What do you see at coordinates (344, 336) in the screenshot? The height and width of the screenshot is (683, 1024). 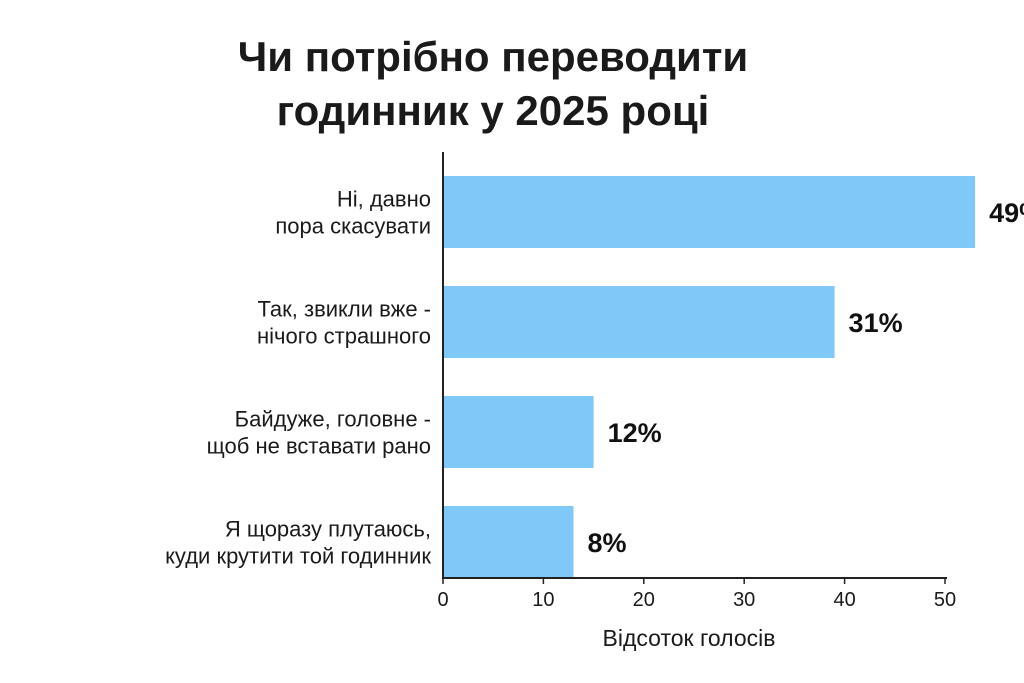 I see `category-label-line: нічого страшного` at bounding box center [344, 336].